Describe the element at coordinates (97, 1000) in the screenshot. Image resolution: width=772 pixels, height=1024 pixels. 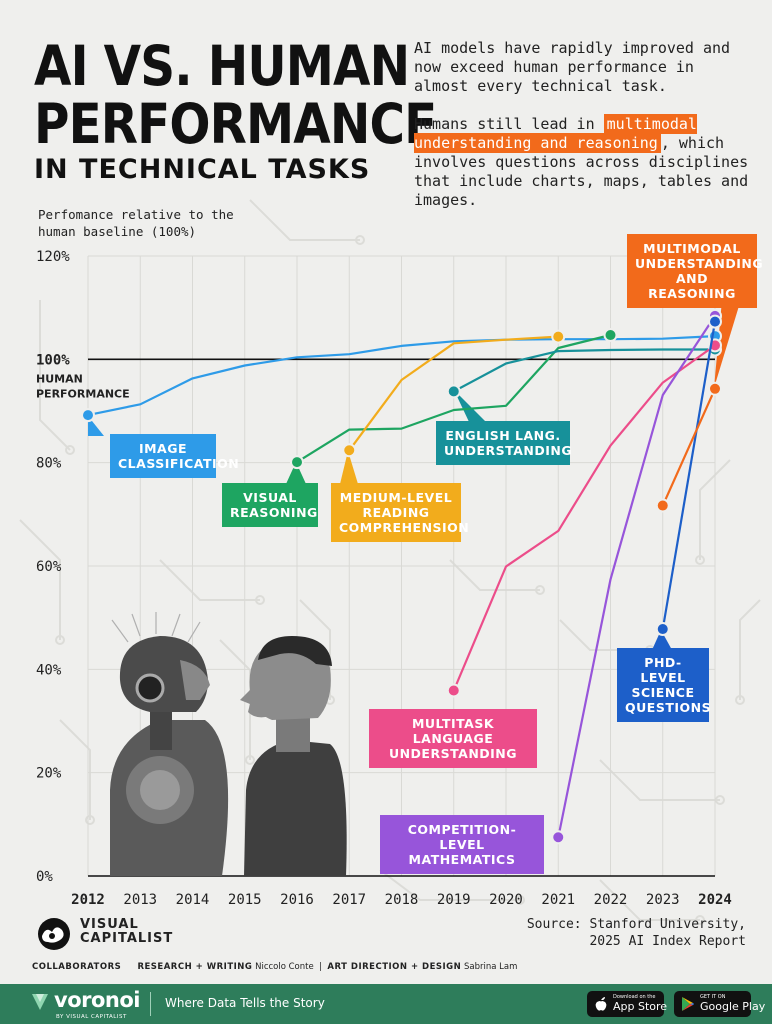
I see `voronoi-wordmark: voronoi` at that location.